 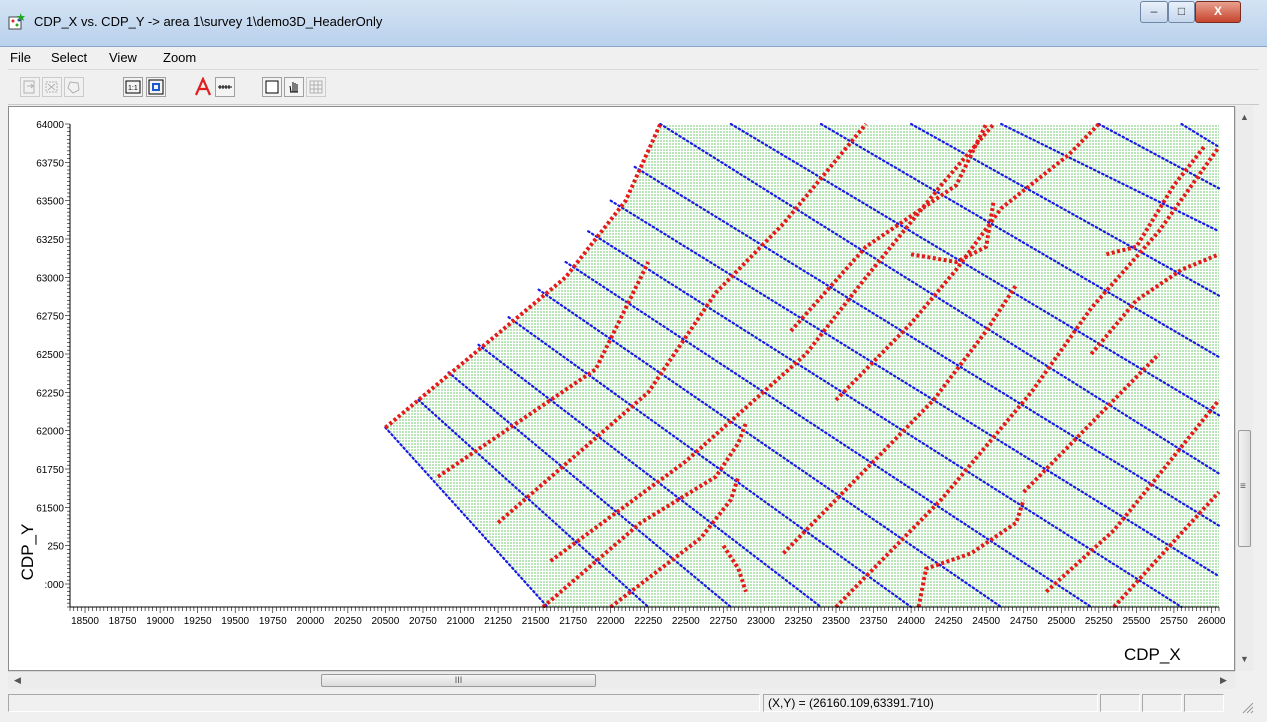 I want to click on x-tick-label: 23250, so click(x=799, y=621).